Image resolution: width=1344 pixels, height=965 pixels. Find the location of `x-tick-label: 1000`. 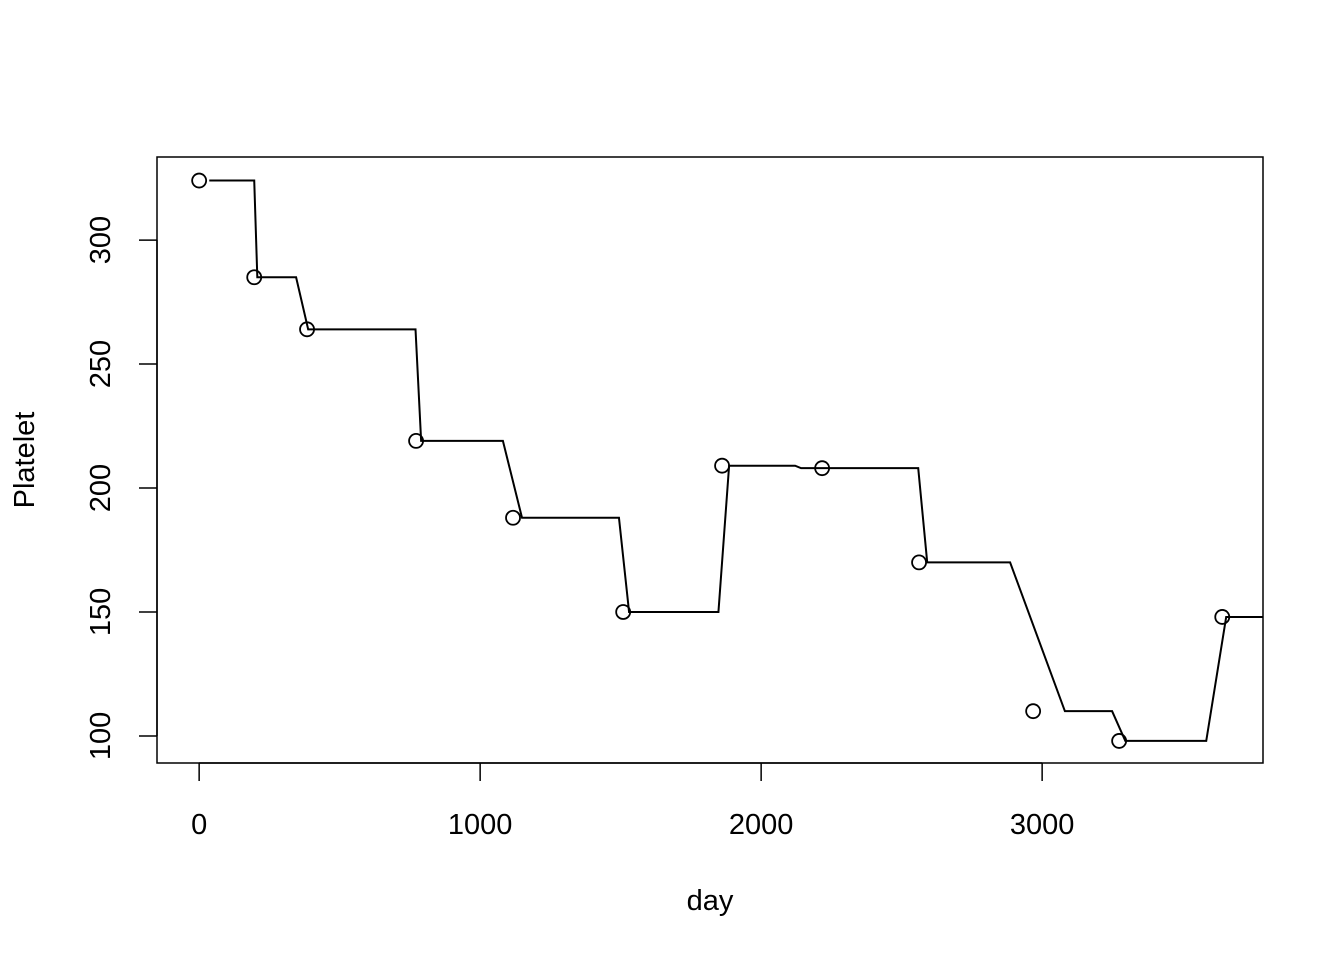

x-tick-label: 1000 is located at coordinates (480, 825).